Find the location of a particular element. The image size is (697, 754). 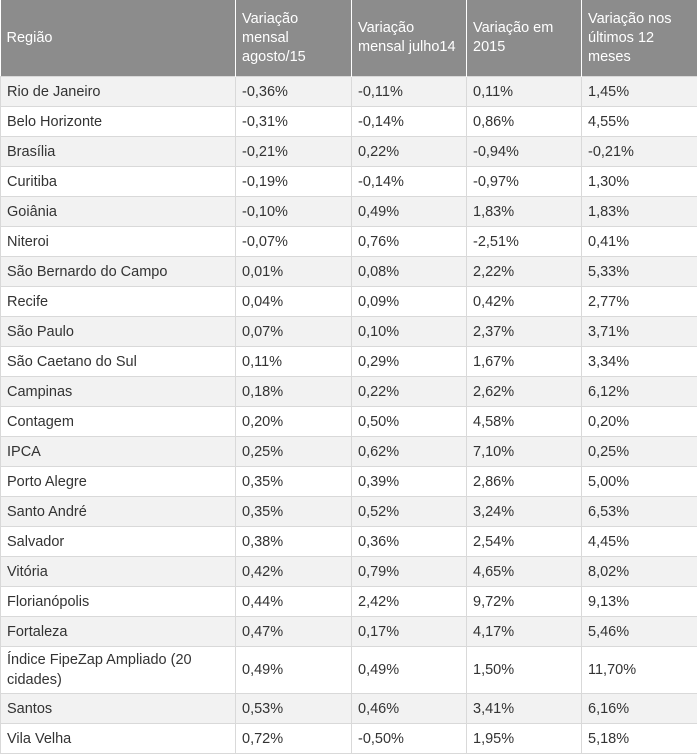

value-cell: 0,39% is located at coordinates (409, 482).